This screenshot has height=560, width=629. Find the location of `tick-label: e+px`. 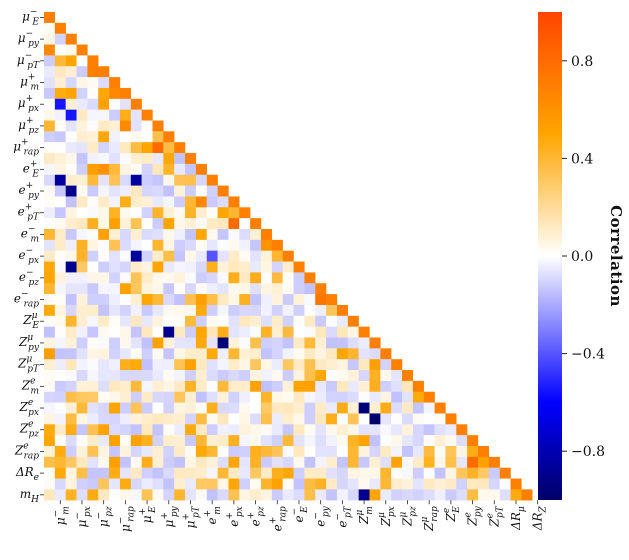

tick-label: e+px is located at coordinates (235, 516).